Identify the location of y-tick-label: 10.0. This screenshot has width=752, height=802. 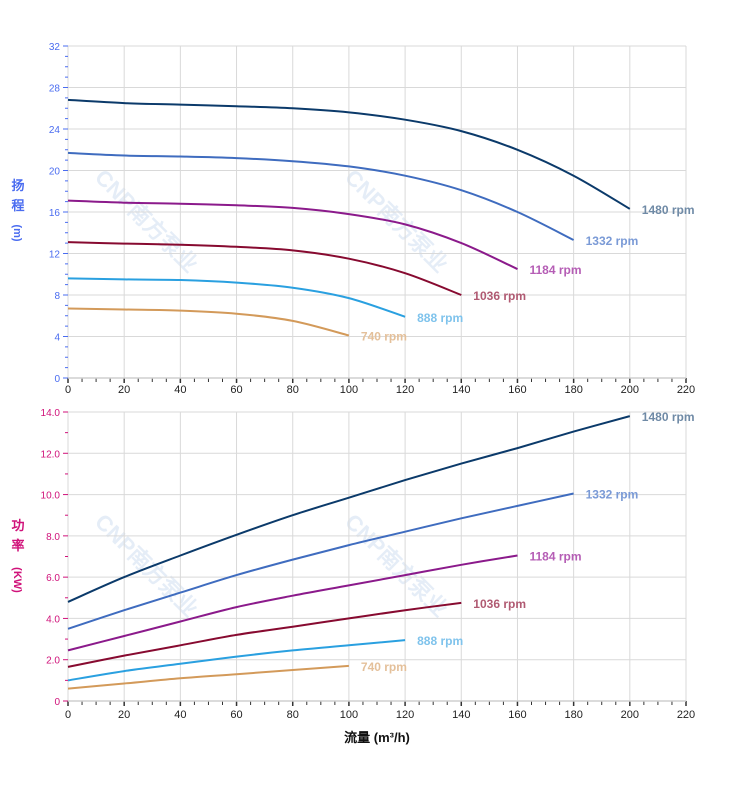
(51, 496).